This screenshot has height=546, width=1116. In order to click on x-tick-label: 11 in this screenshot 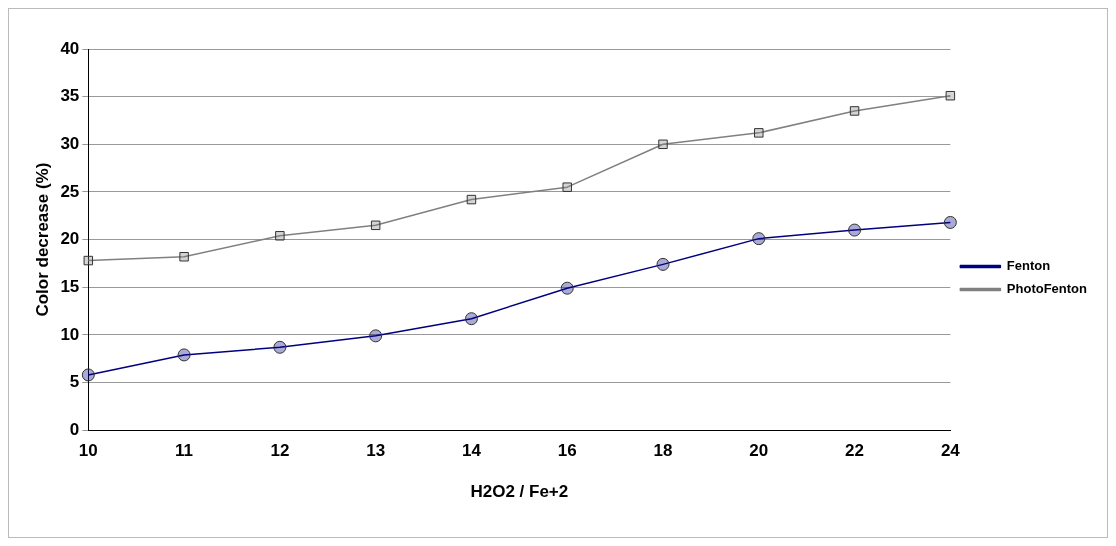, I will do `click(184, 451)`.